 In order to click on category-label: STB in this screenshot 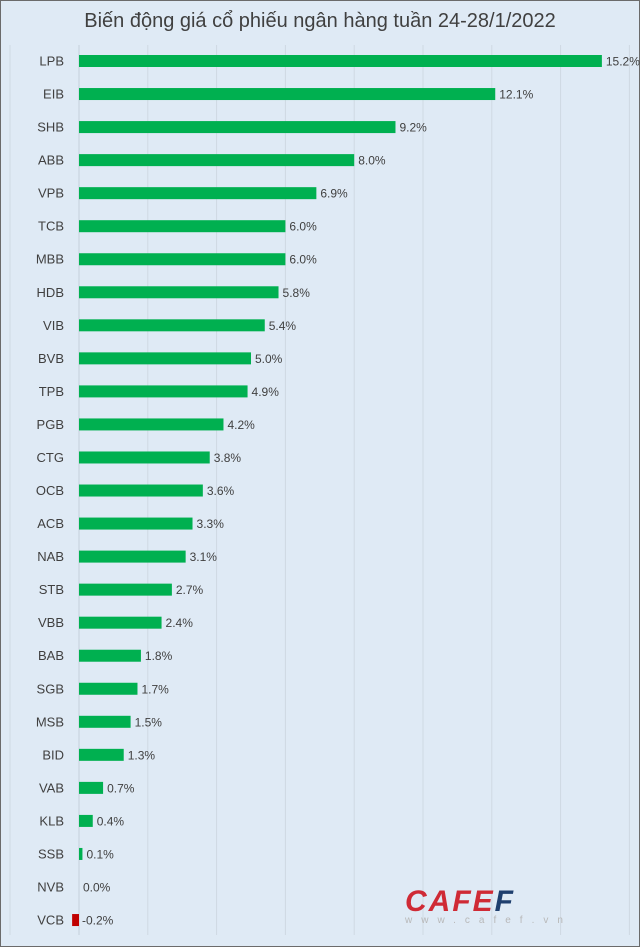, I will do `click(51, 589)`.